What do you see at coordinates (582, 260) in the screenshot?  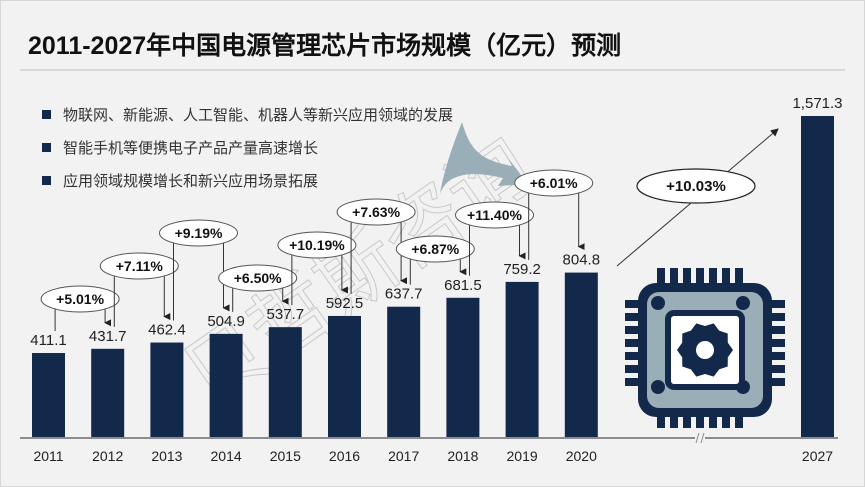 I see `value-label: 804.8` at bounding box center [582, 260].